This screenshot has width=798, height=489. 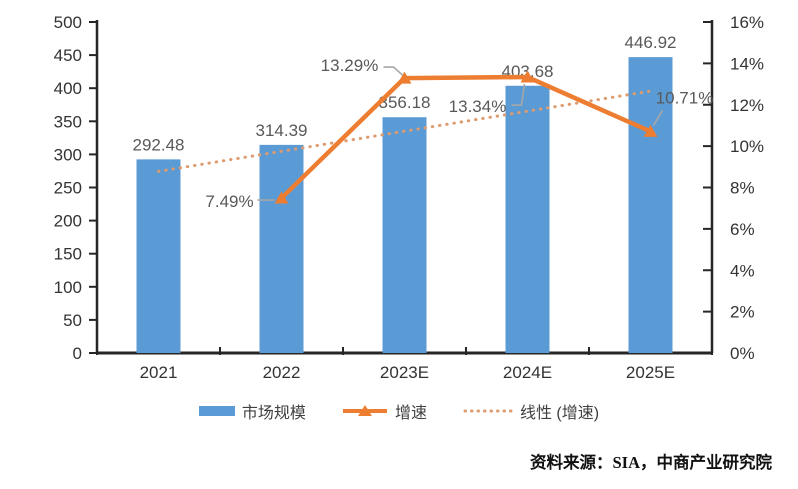 What do you see at coordinates (685, 97) in the screenshot?
I see `growth-data-label: 10.71%` at bounding box center [685, 97].